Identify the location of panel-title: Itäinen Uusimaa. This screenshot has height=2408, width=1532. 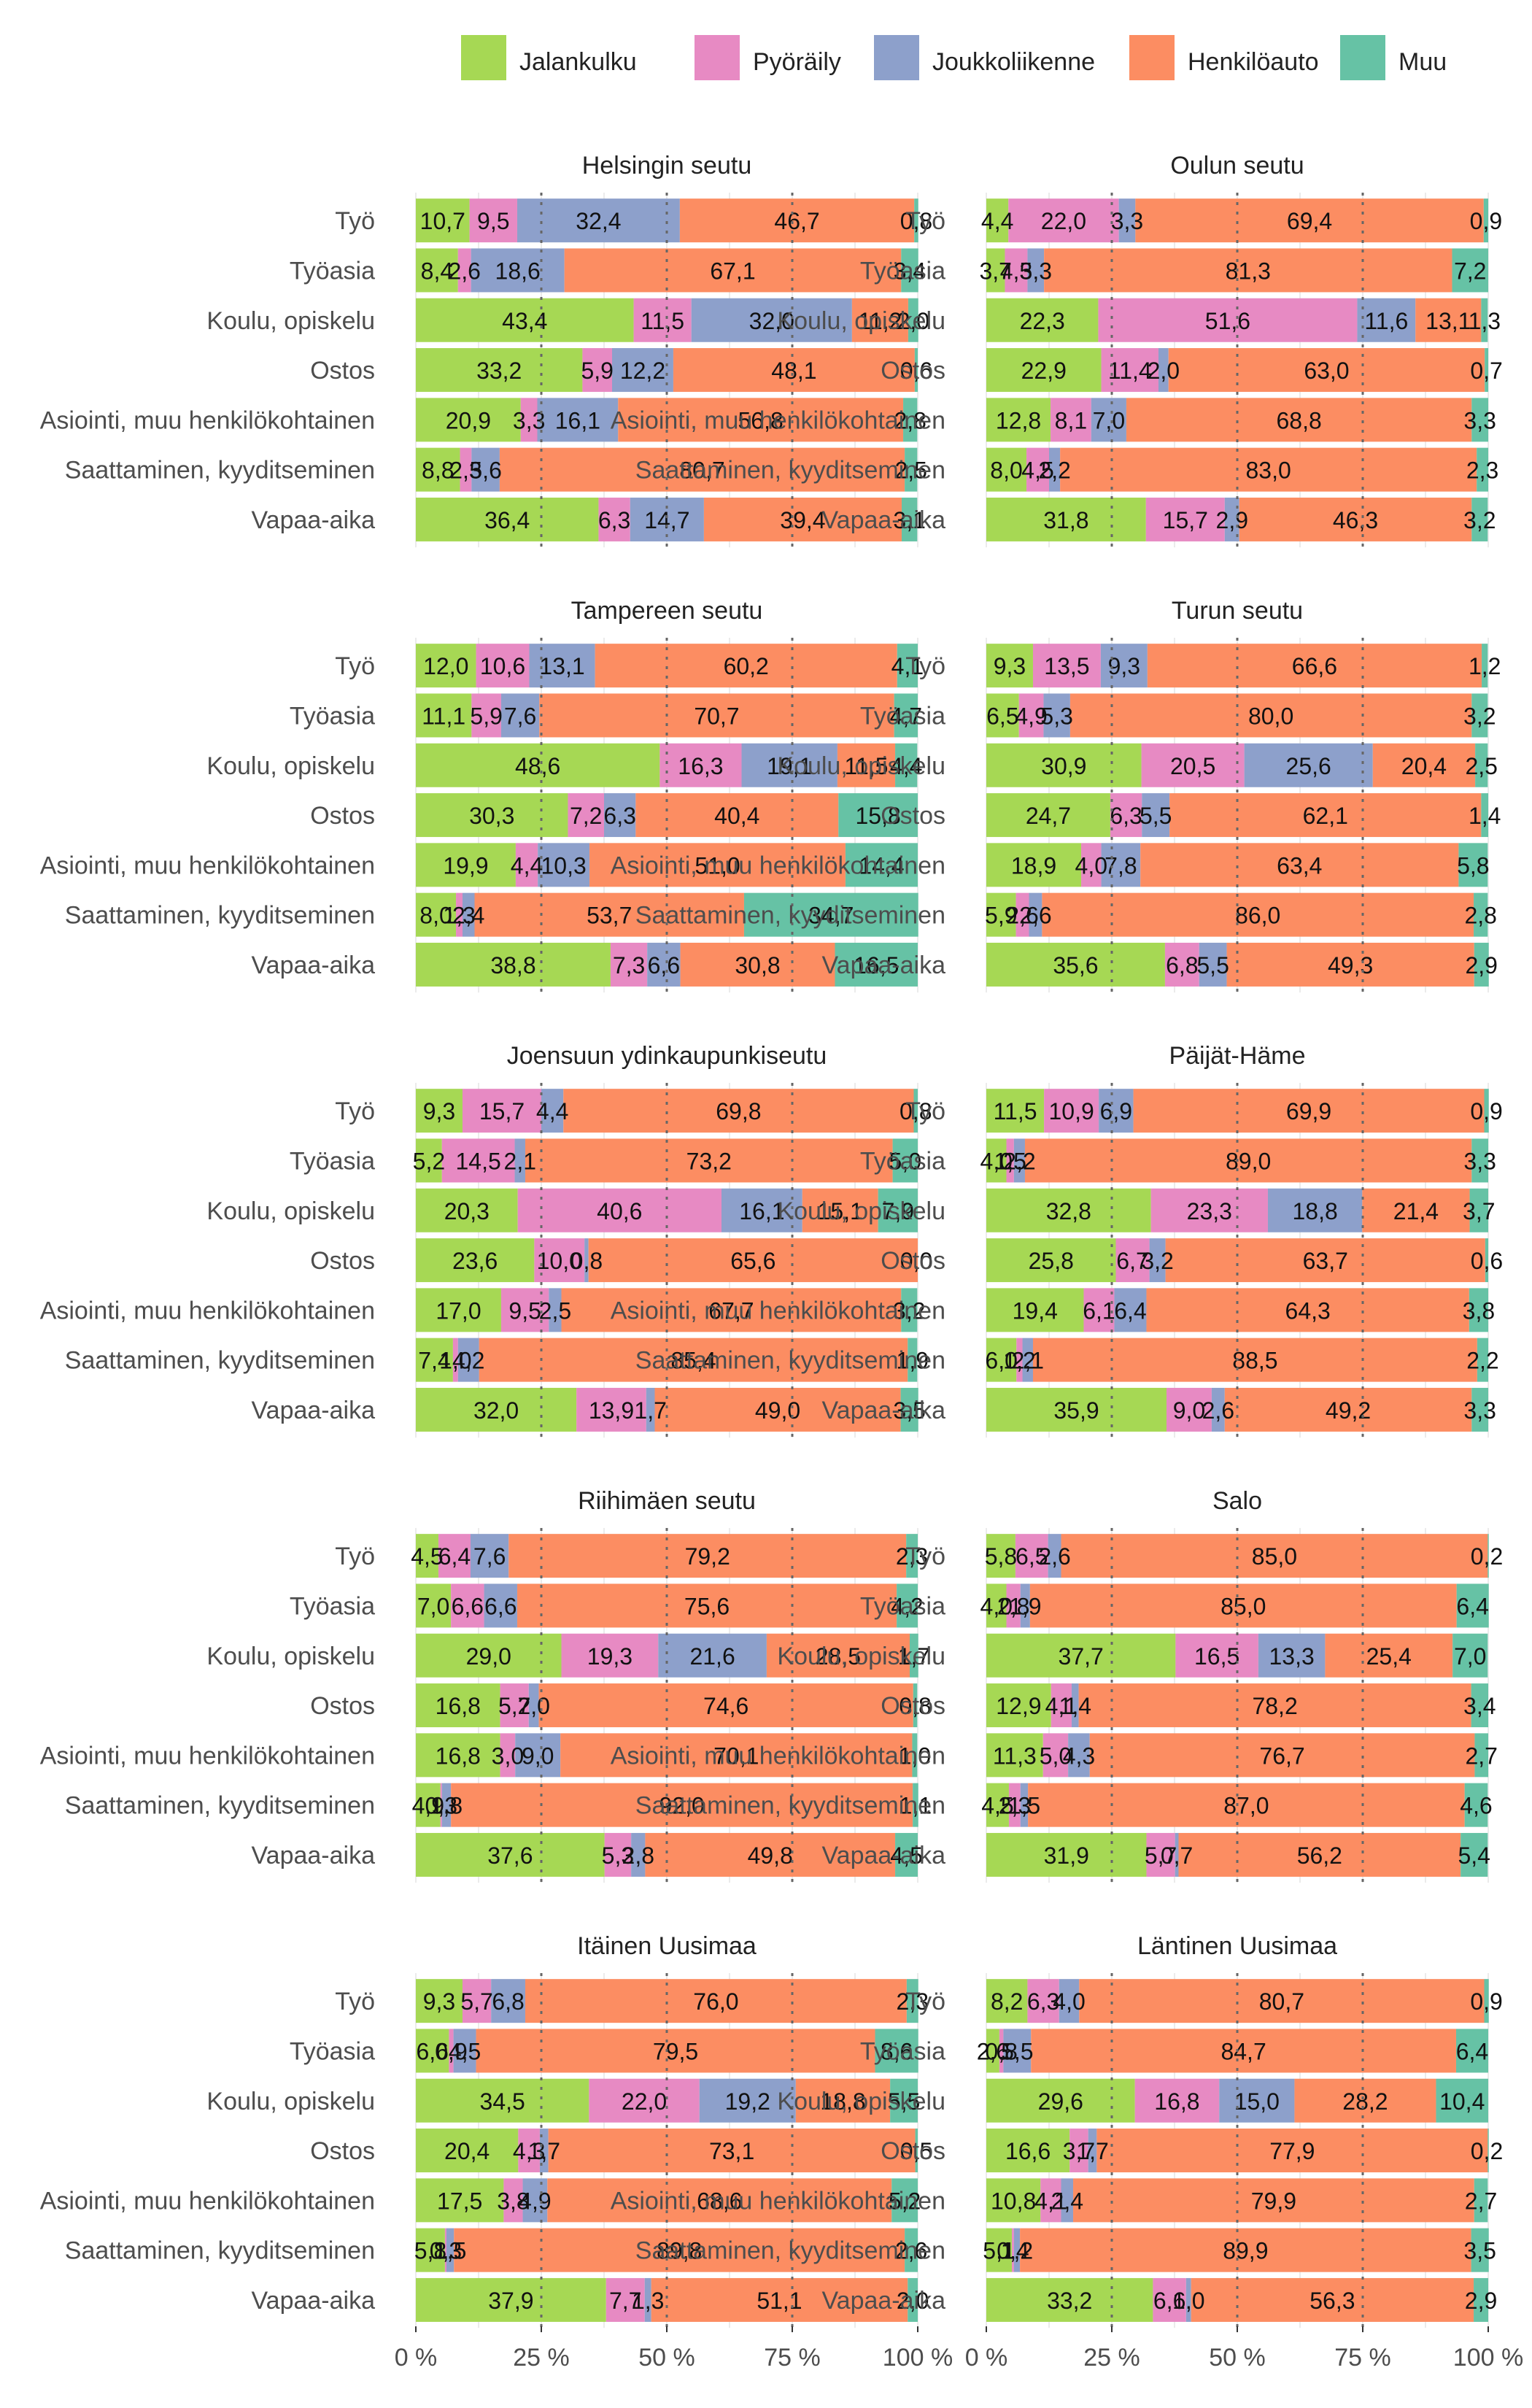
(667, 1946).